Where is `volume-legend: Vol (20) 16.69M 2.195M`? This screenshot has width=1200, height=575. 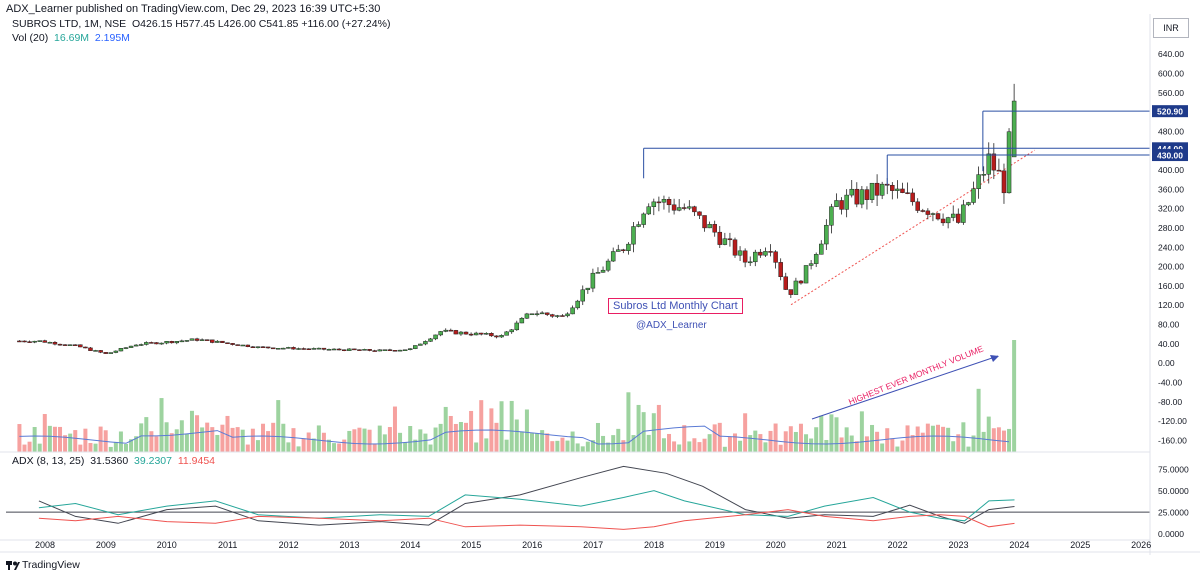 volume-legend: Vol (20) 16.69M 2.195M is located at coordinates (71, 38).